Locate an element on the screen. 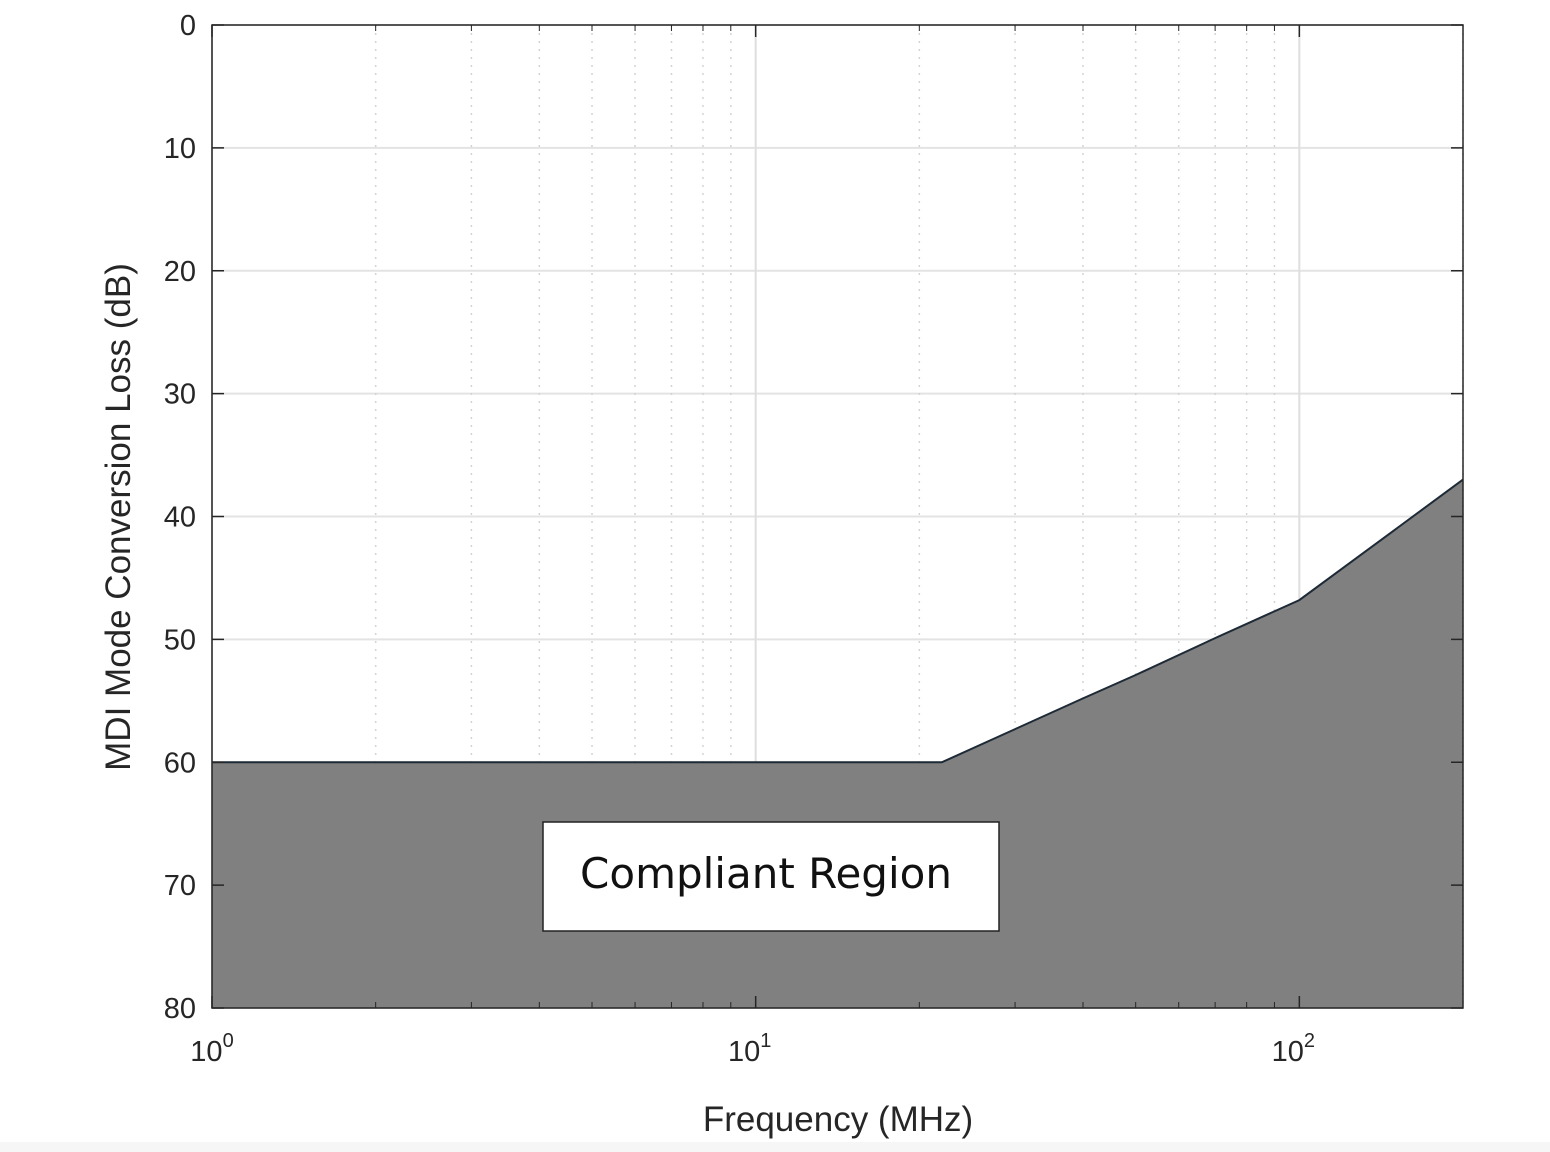 Image resolution: width=1550 pixels, height=1152 pixels. y-tick-label: 10 is located at coordinates (180, 149).